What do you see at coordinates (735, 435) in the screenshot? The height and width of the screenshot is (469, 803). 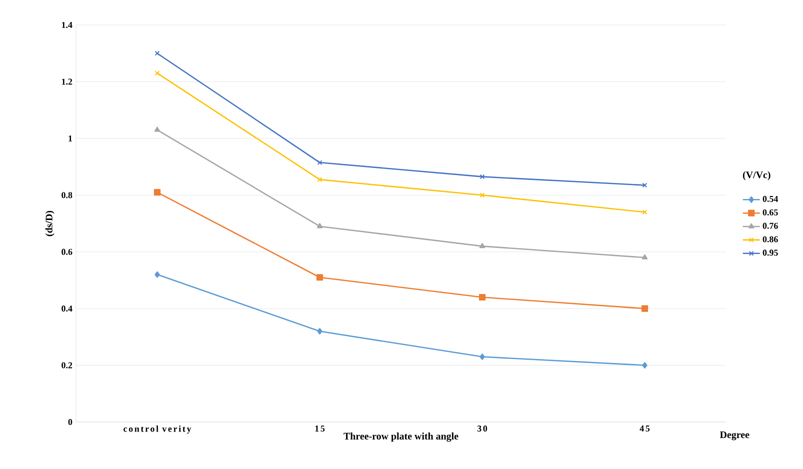 I see `text: Degree` at bounding box center [735, 435].